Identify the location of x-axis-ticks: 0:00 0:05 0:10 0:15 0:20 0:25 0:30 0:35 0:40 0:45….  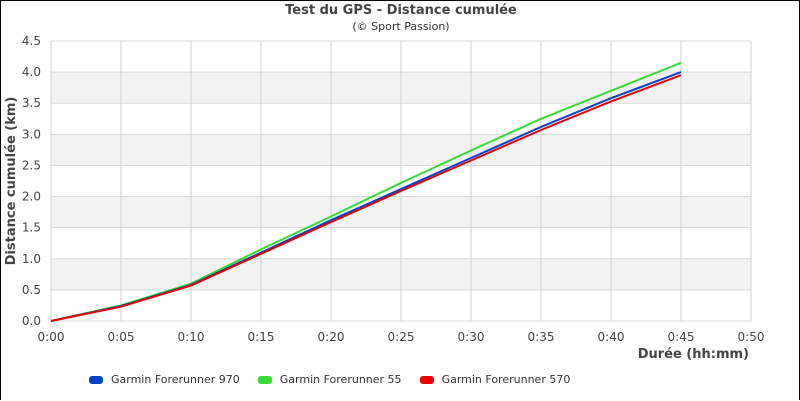
(401, 337).